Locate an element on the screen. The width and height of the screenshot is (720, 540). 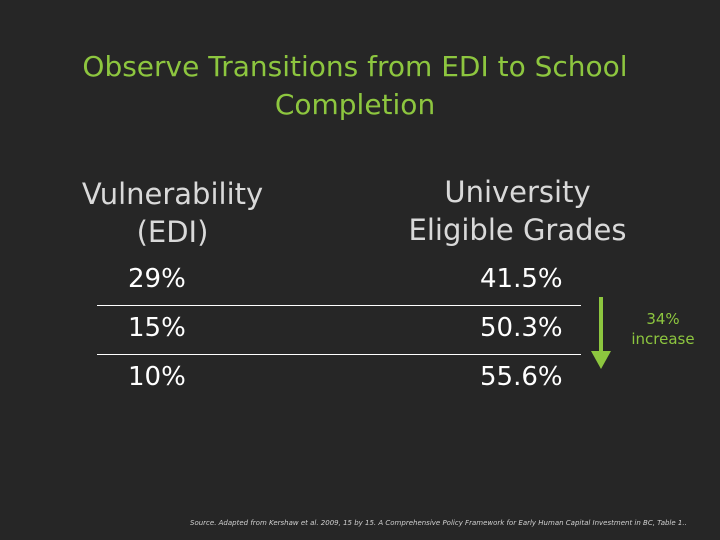
increase-label: increase is located at coordinates (663, 339).